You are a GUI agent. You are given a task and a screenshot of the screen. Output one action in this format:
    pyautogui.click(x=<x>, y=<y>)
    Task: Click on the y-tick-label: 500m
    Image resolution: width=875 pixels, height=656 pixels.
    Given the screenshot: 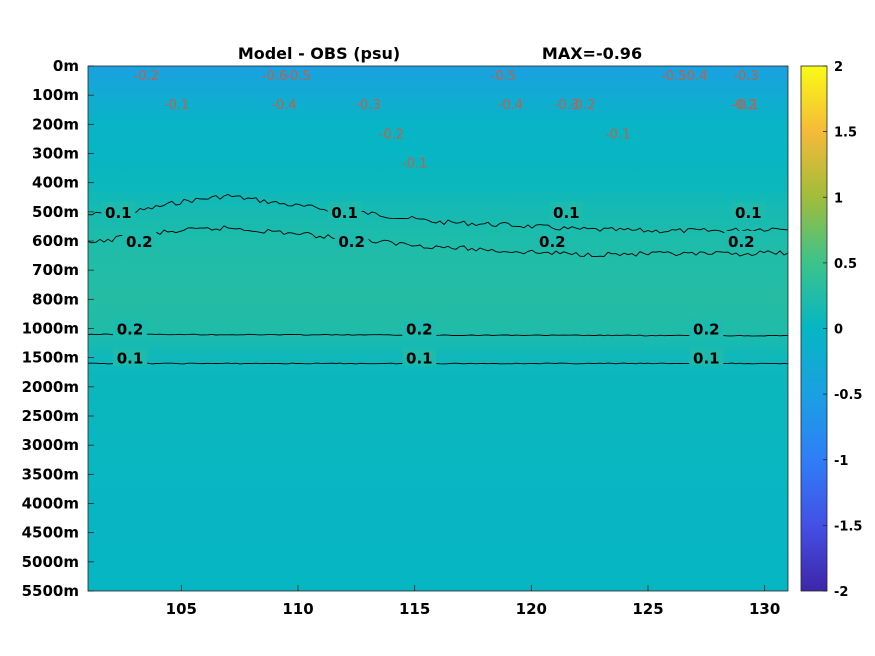 What is the action you would take?
    pyautogui.click(x=55, y=212)
    